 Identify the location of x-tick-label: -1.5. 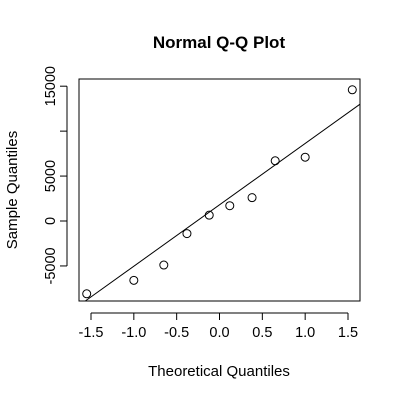
(90, 333).